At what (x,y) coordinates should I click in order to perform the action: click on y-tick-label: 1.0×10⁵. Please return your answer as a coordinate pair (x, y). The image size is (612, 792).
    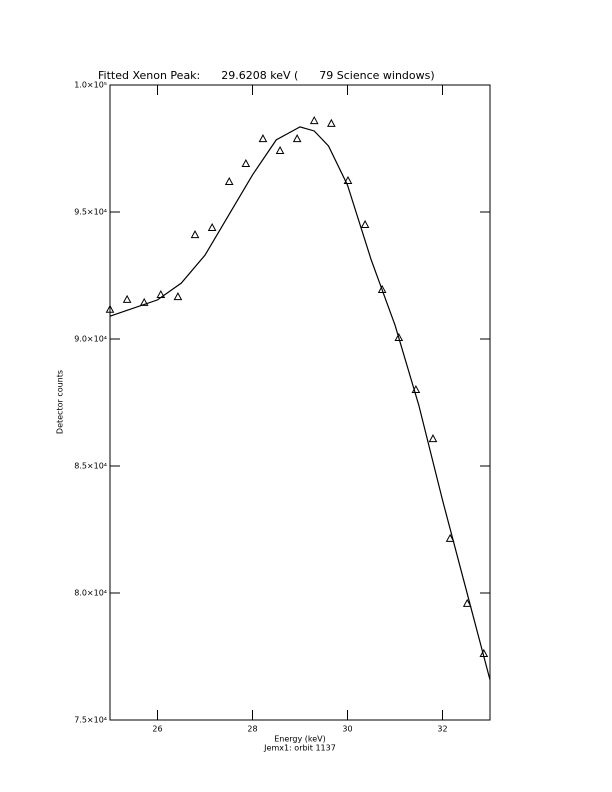
    Looking at the image, I should click on (90, 85).